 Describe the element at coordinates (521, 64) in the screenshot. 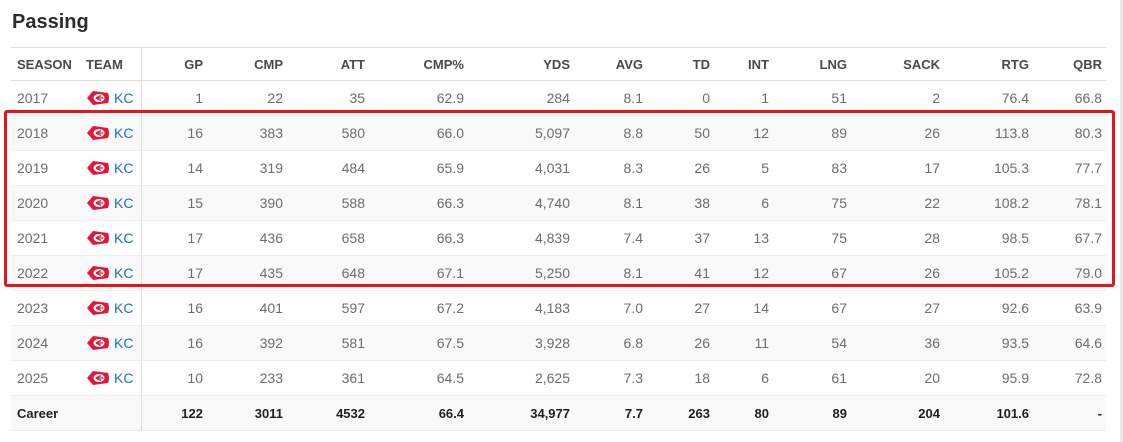

I see `column-header-yds: YDS` at that location.